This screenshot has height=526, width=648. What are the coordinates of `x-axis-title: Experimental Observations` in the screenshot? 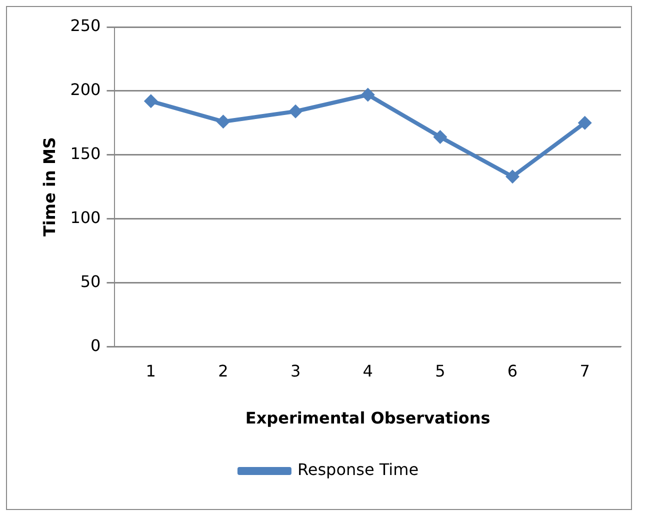 It's located at (367, 418).